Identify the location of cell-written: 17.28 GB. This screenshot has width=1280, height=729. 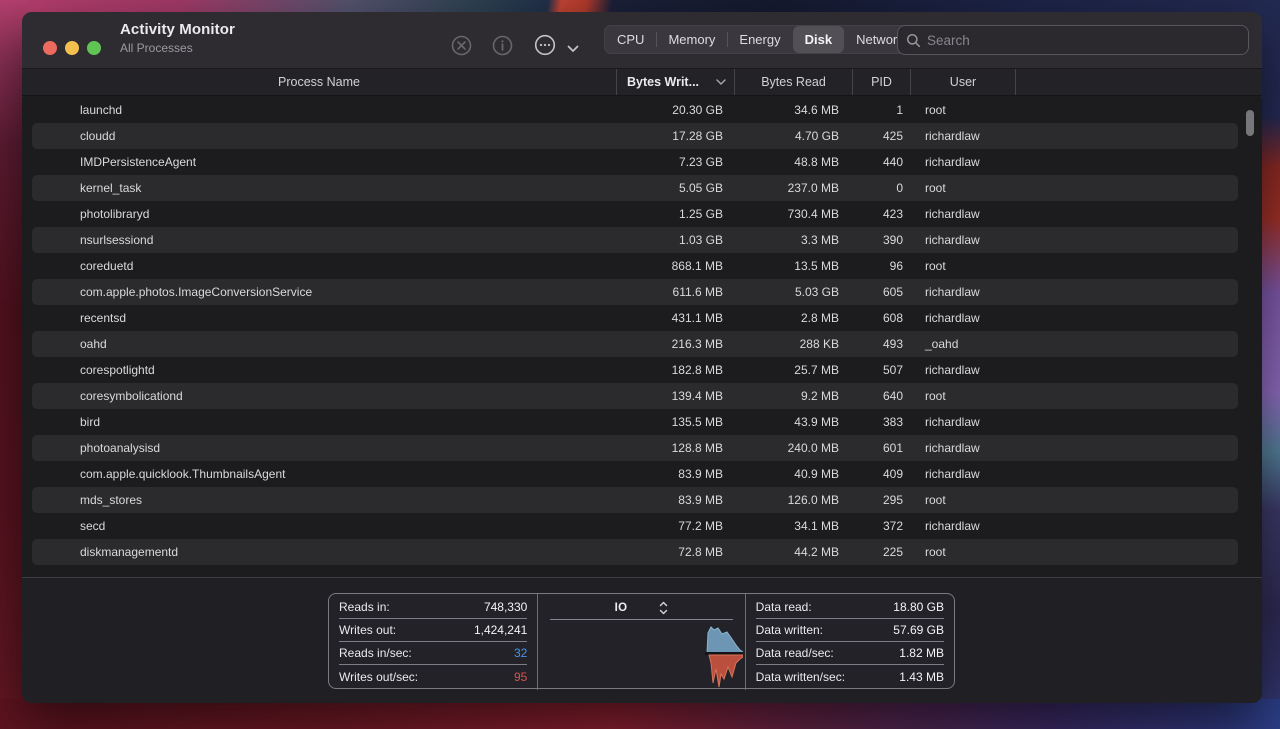
(697, 136).